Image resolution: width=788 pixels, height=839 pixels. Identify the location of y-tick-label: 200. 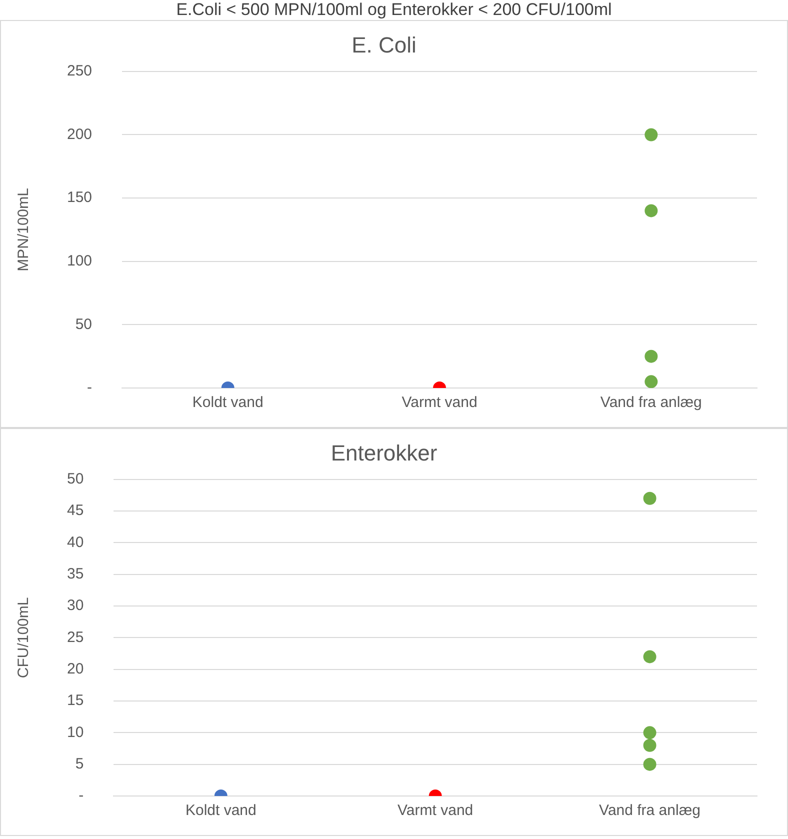
(79, 134).